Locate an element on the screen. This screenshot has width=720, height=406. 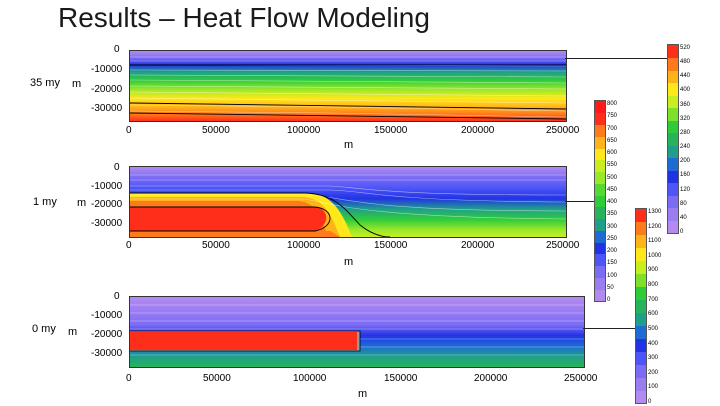
time-label-1my: 1 my is located at coordinates (45, 202).